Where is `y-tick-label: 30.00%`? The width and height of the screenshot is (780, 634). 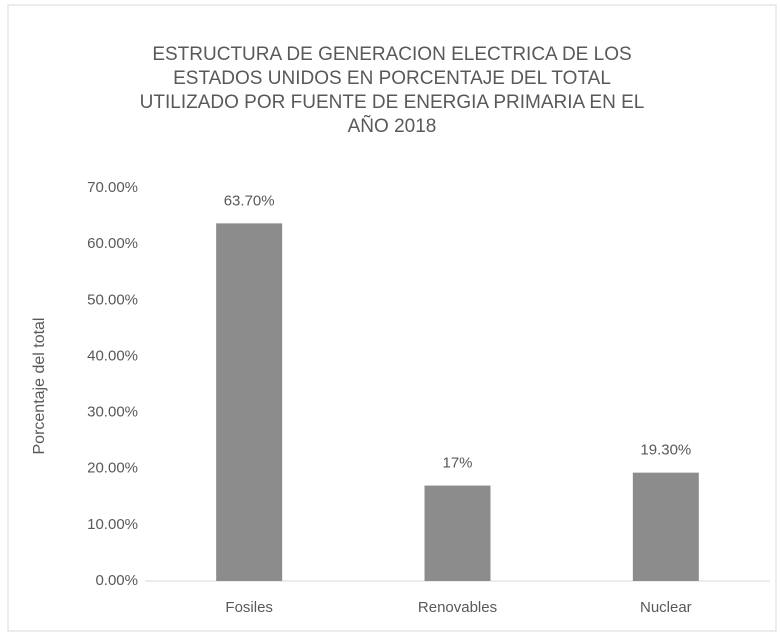
y-tick-label: 30.00% is located at coordinates (112, 412).